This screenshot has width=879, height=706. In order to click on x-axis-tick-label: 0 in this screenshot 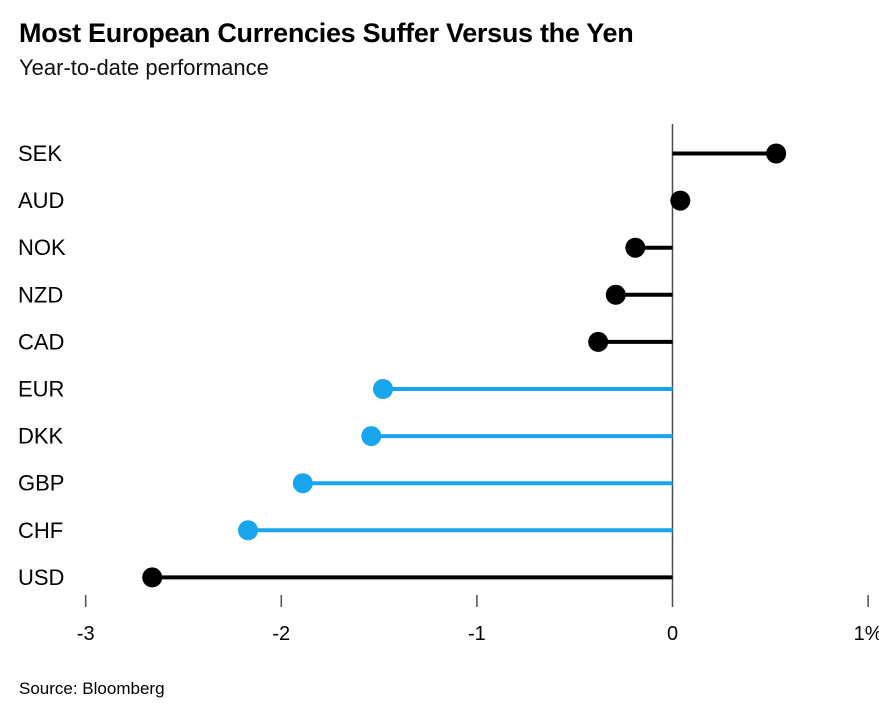, I will do `click(672, 634)`.